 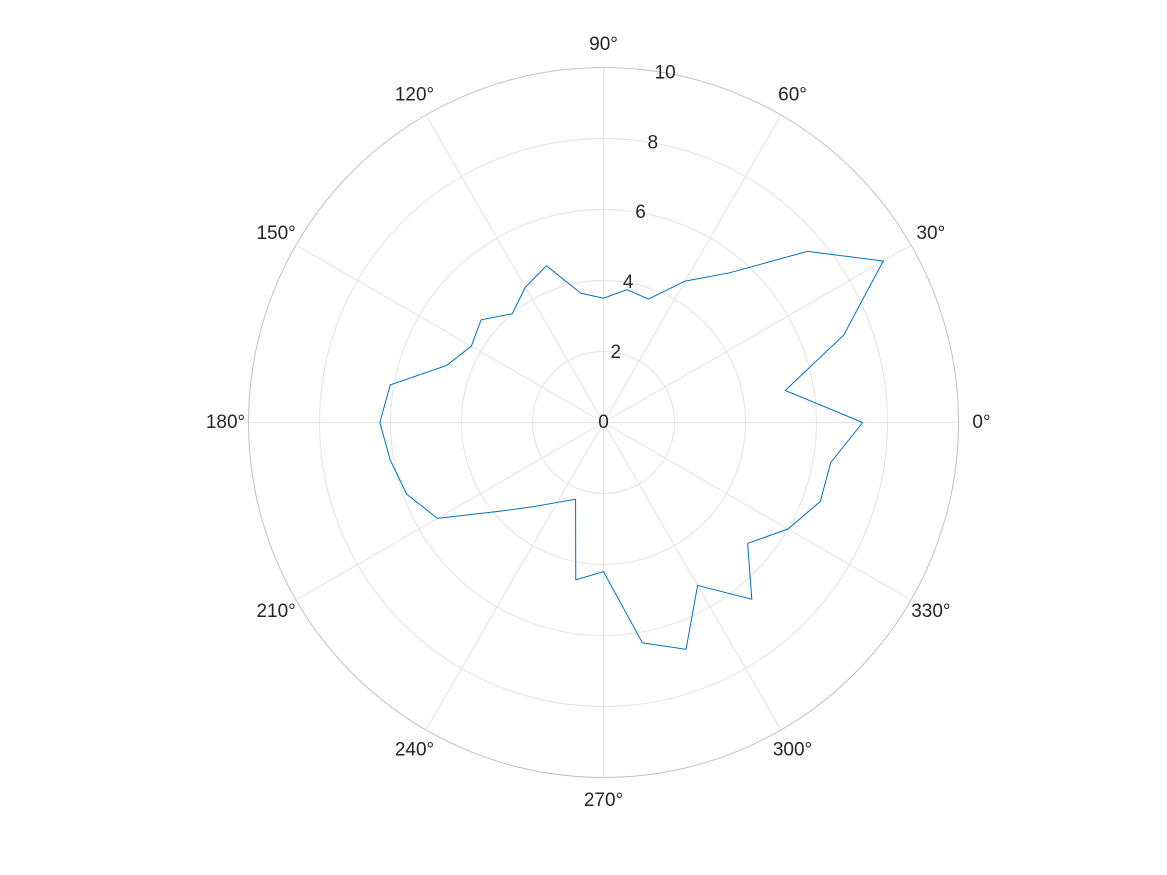 I want to click on r-tick-label-6: 6, so click(x=640, y=212).